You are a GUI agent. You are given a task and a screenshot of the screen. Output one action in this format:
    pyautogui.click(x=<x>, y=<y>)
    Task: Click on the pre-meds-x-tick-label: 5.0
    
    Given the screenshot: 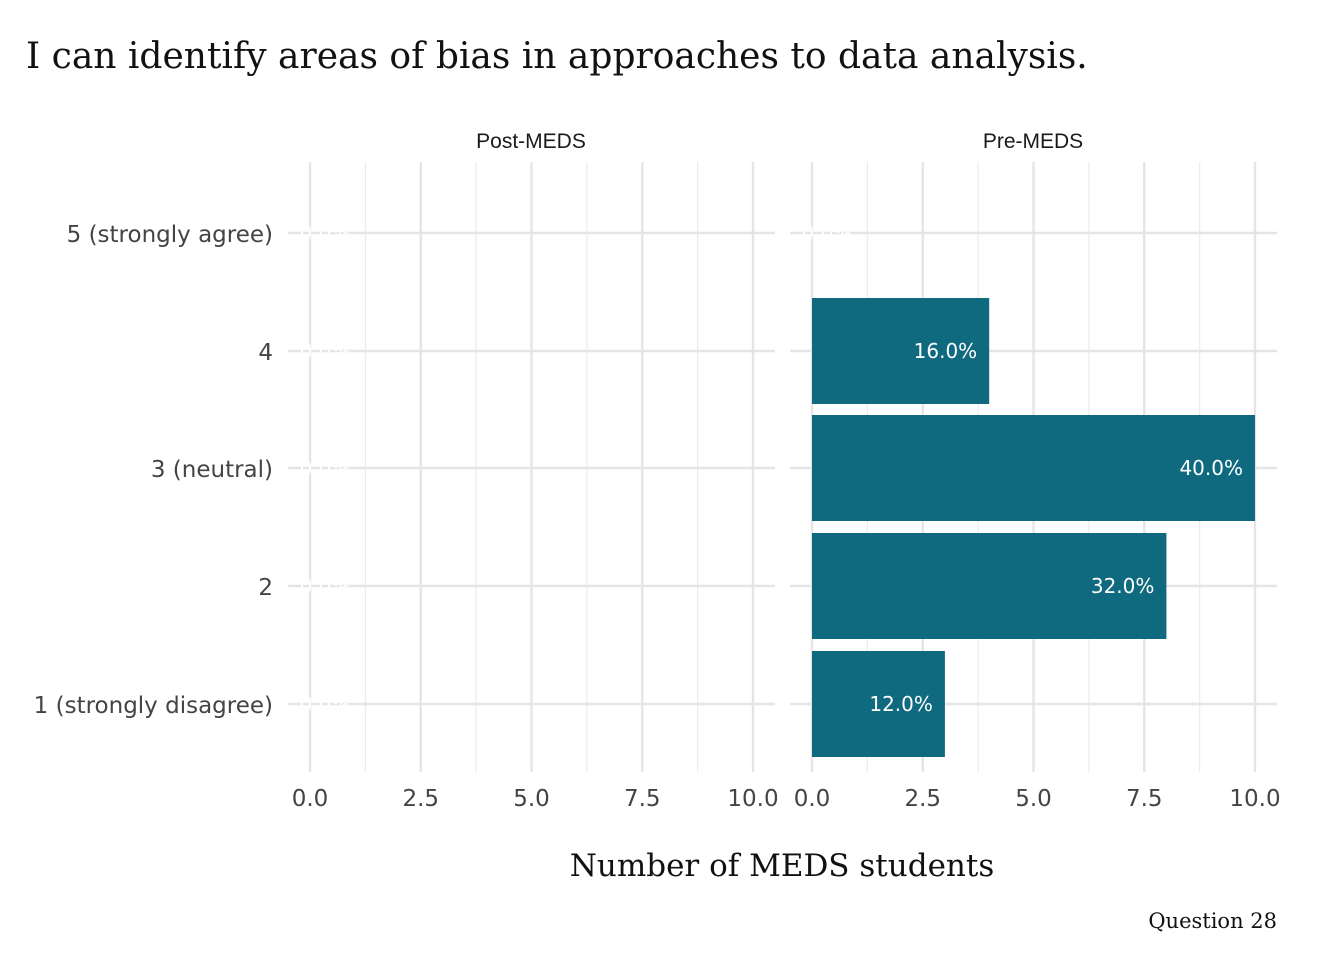 What is the action you would take?
    pyautogui.click(x=1033, y=799)
    